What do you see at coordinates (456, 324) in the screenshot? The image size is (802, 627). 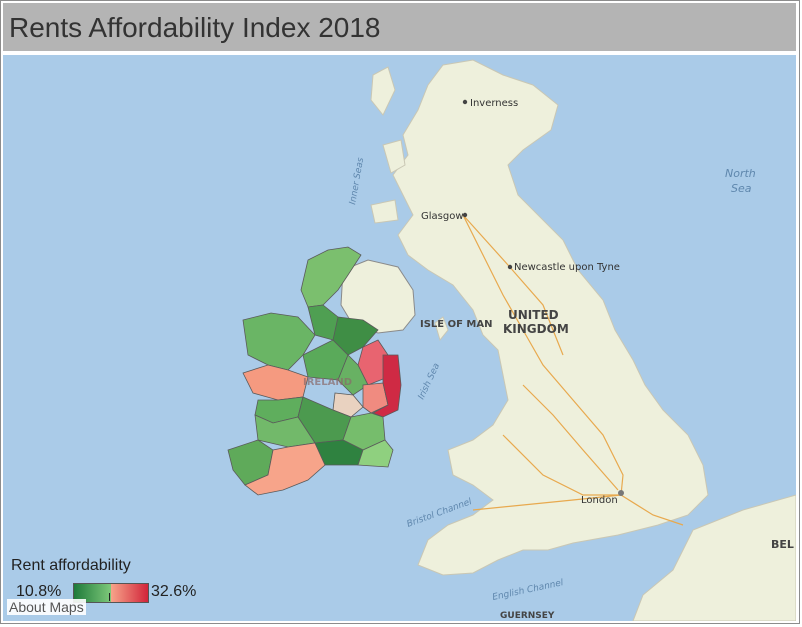 I see `place-label-isle-of-man: ISLE OF MAN` at bounding box center [456, 324].